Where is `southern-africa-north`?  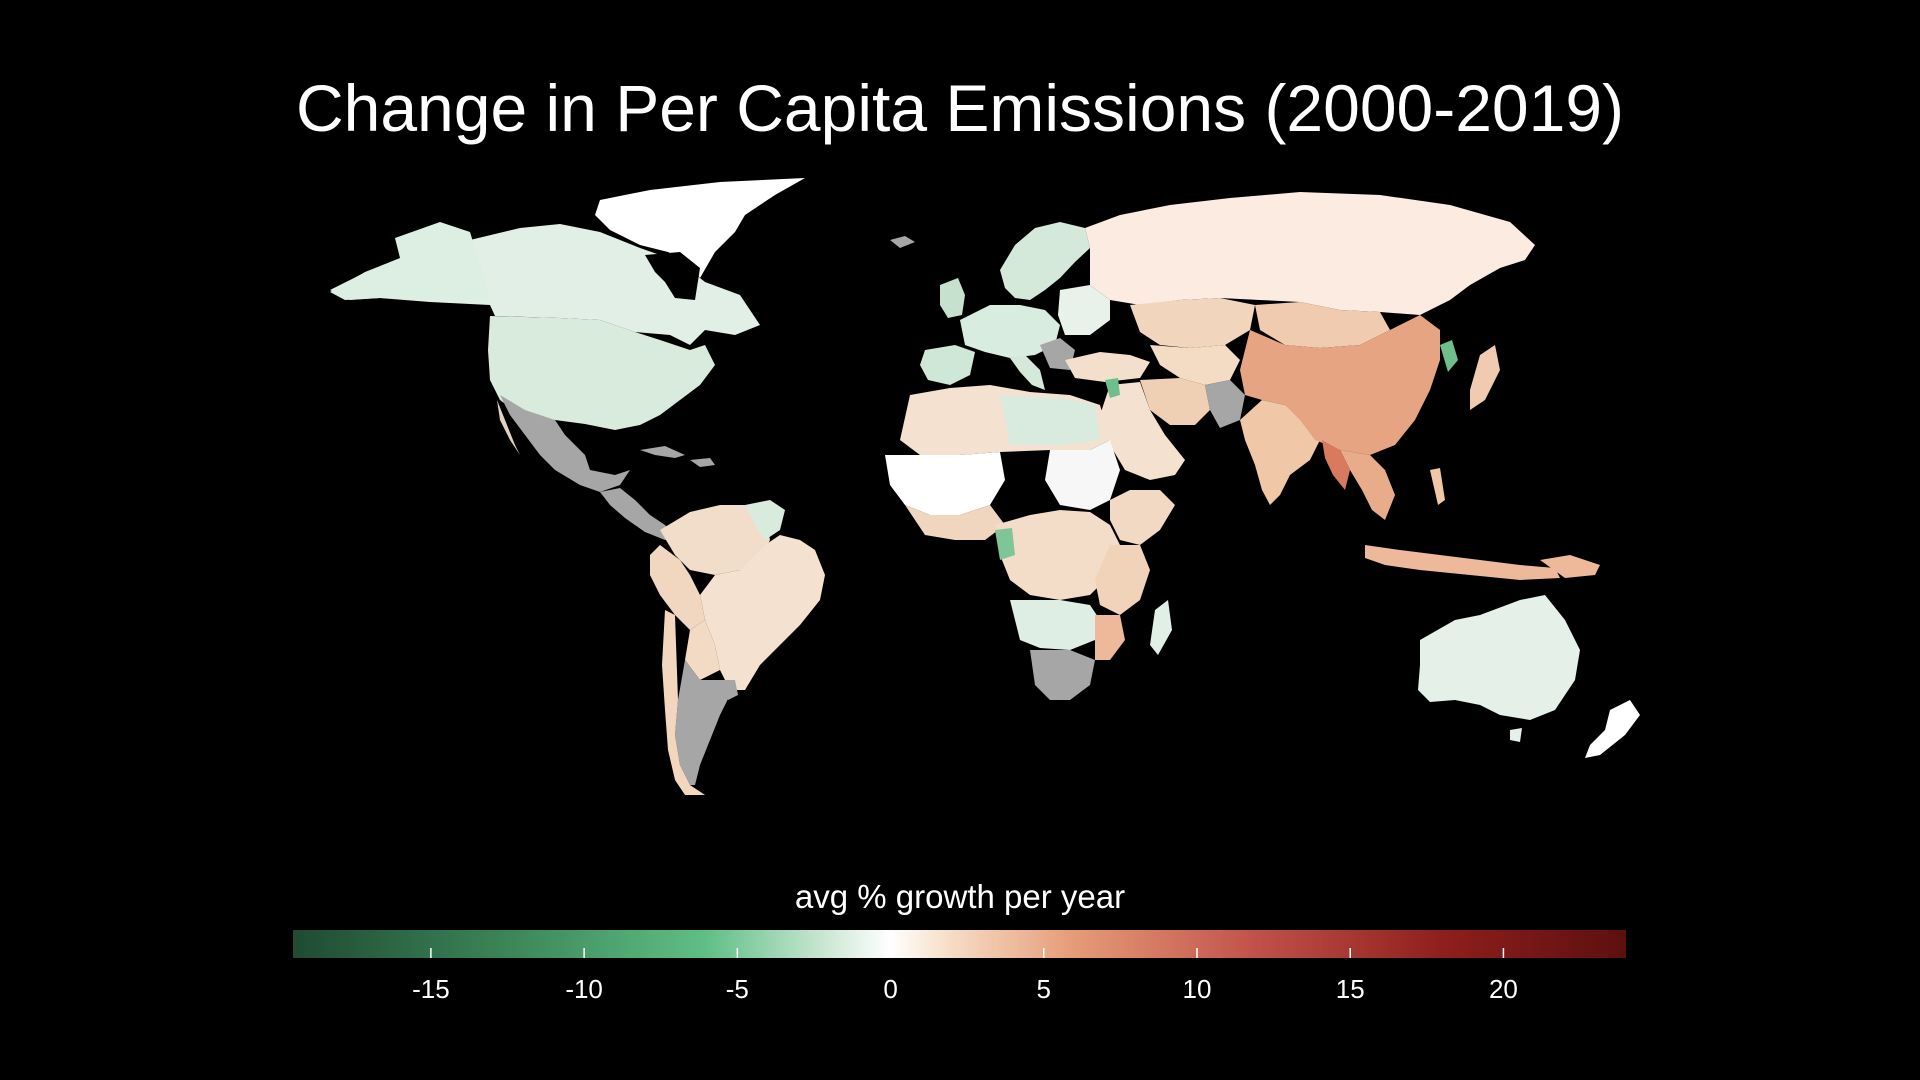 southern-africa-north is located at coordinates (1055, 625).